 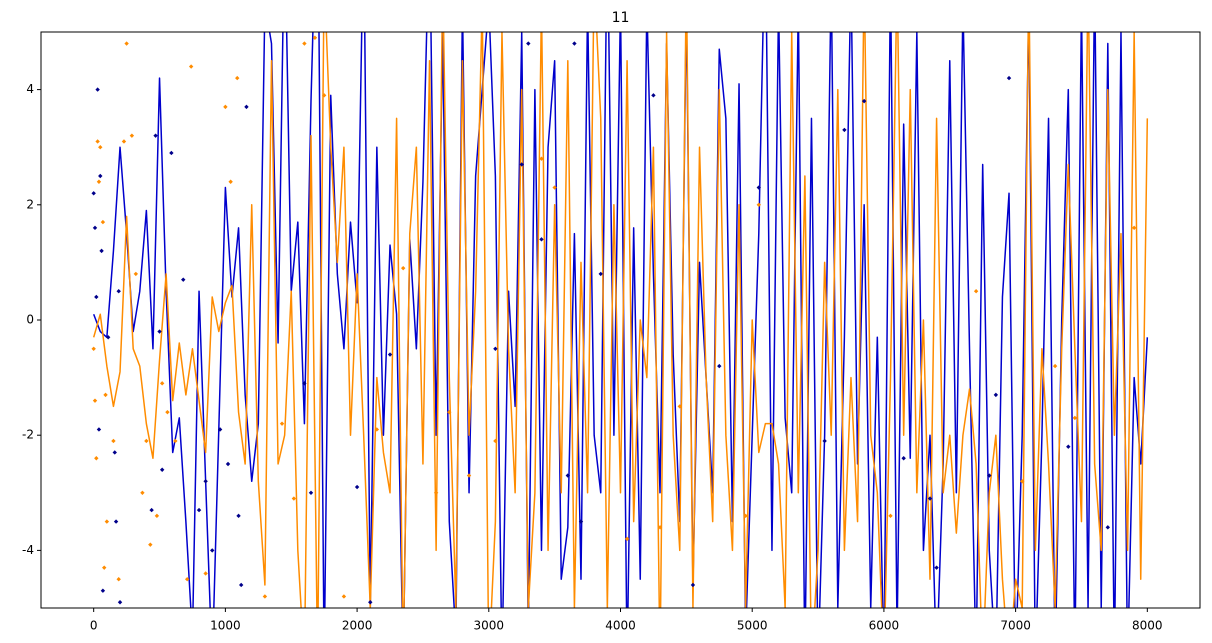 What do you see at coordinates (28, 550) in the screenshot?
I see `y-tick-label: -4` at bounding box center [28, 550].